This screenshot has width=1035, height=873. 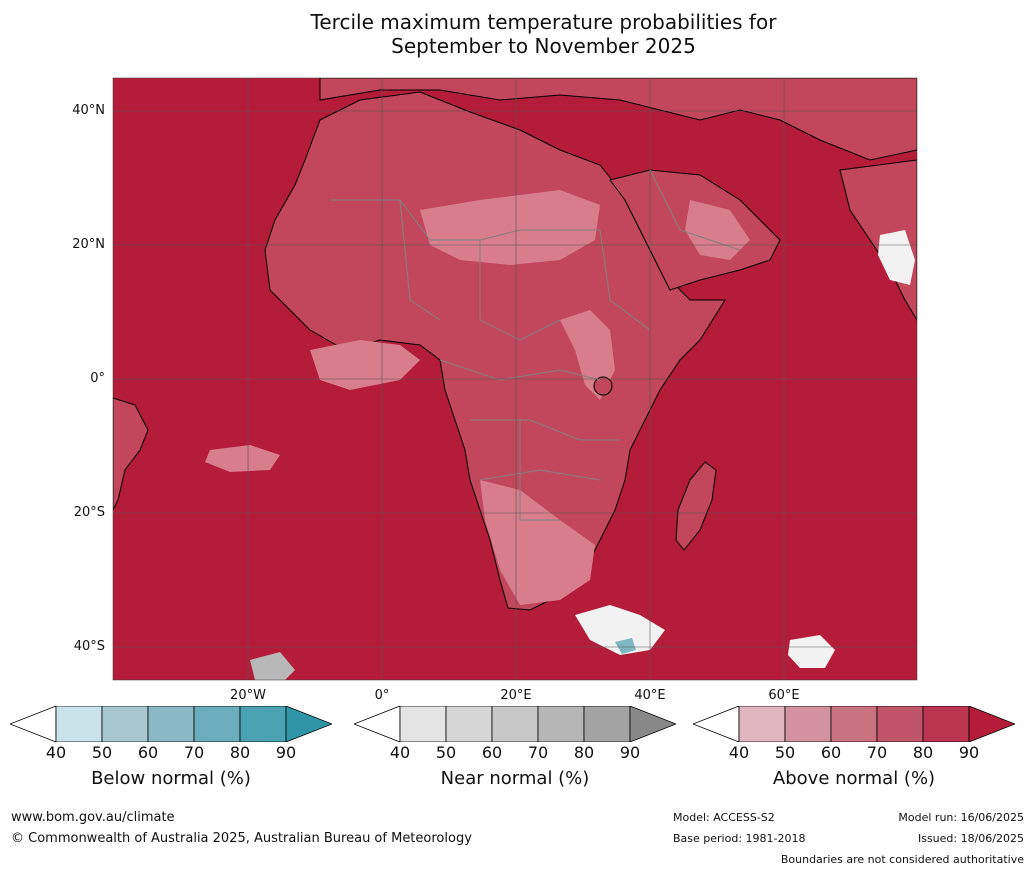 What do you see at coordinates (991, 724) in the screenshot?
I see `above-normal-over-arrow` at bounding box center [991, 724].